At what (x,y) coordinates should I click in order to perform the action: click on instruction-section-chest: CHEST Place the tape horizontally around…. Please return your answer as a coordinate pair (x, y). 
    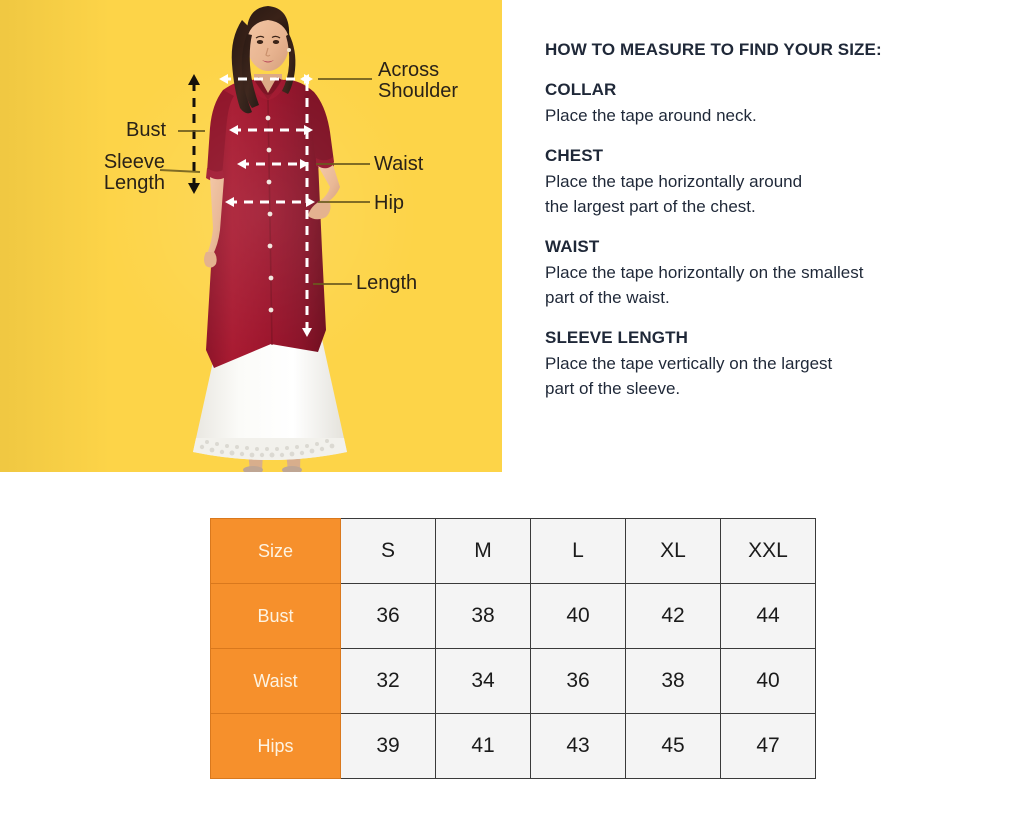
    Looking at the image, I should click on (775, 182).